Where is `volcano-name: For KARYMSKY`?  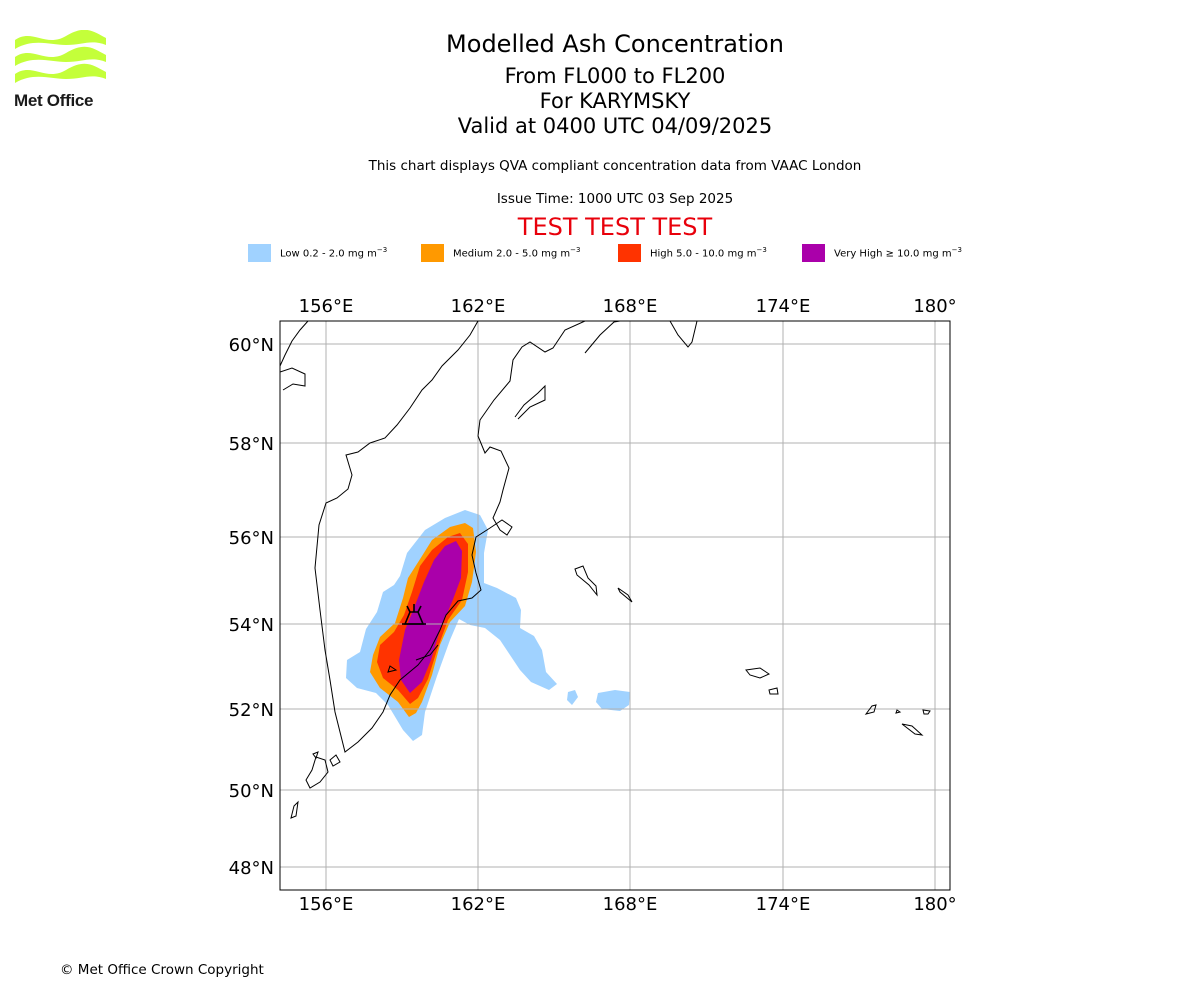
volcano-name: For KARYMSKY is located at coordinates (615, 101).